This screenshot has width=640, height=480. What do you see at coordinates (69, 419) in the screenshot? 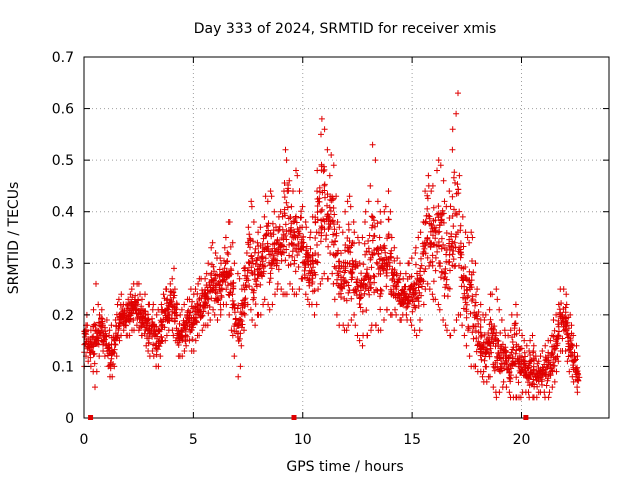
I see `y-tick-label: 0` at bounding box center [69, 419].